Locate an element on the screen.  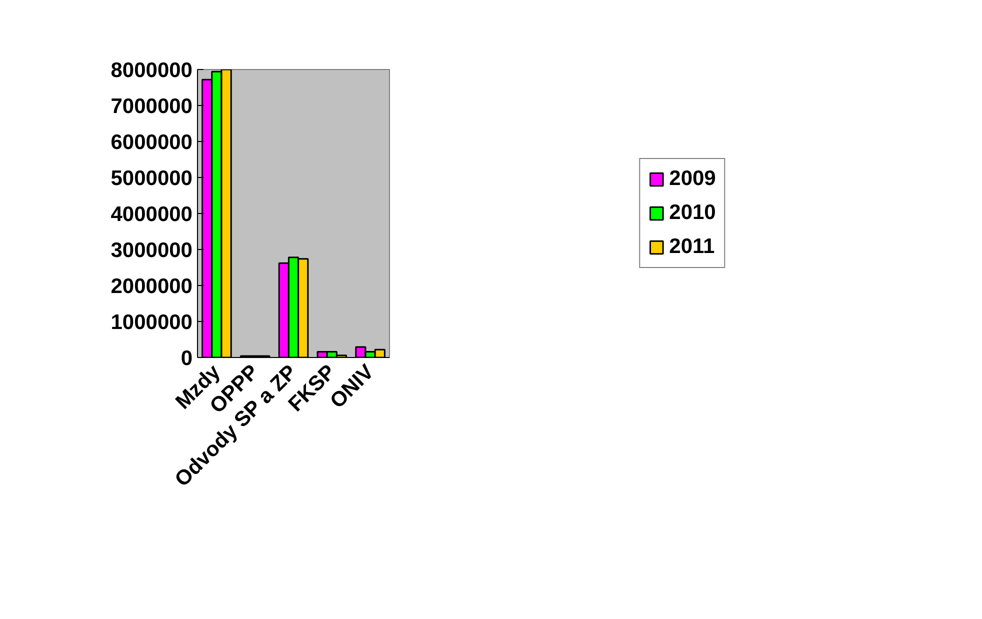
y-tick-label: 0 is located at coordinates (186, 358).